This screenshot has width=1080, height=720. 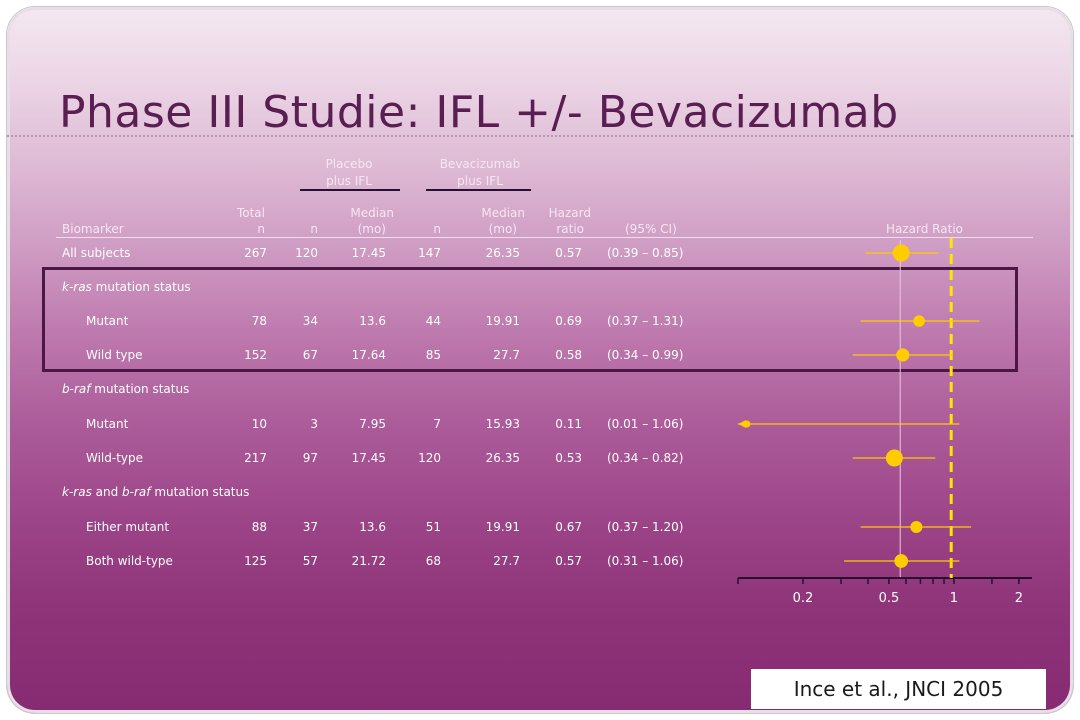 I want to click on x-tick-label: 2, so click(x=1019, y=598).